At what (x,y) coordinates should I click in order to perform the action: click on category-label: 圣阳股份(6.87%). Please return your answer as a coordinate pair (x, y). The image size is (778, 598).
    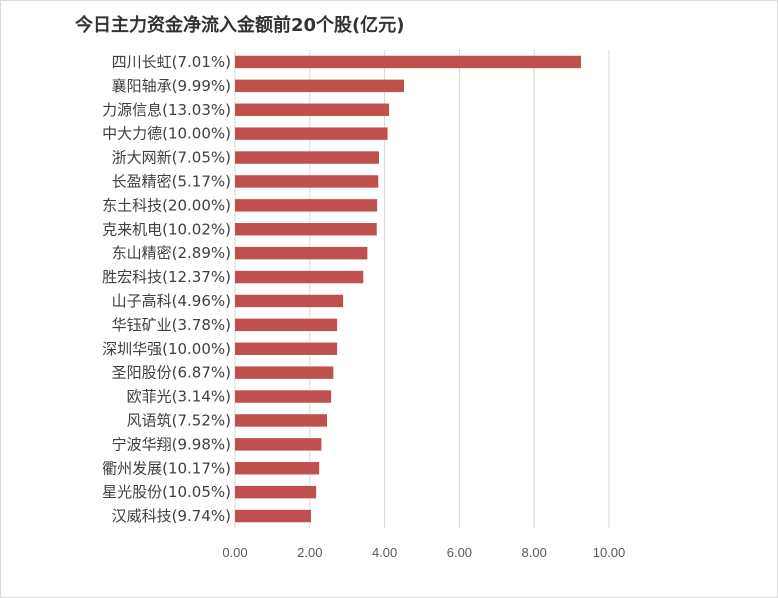
    Looking at the image, I should click on (171, 373).